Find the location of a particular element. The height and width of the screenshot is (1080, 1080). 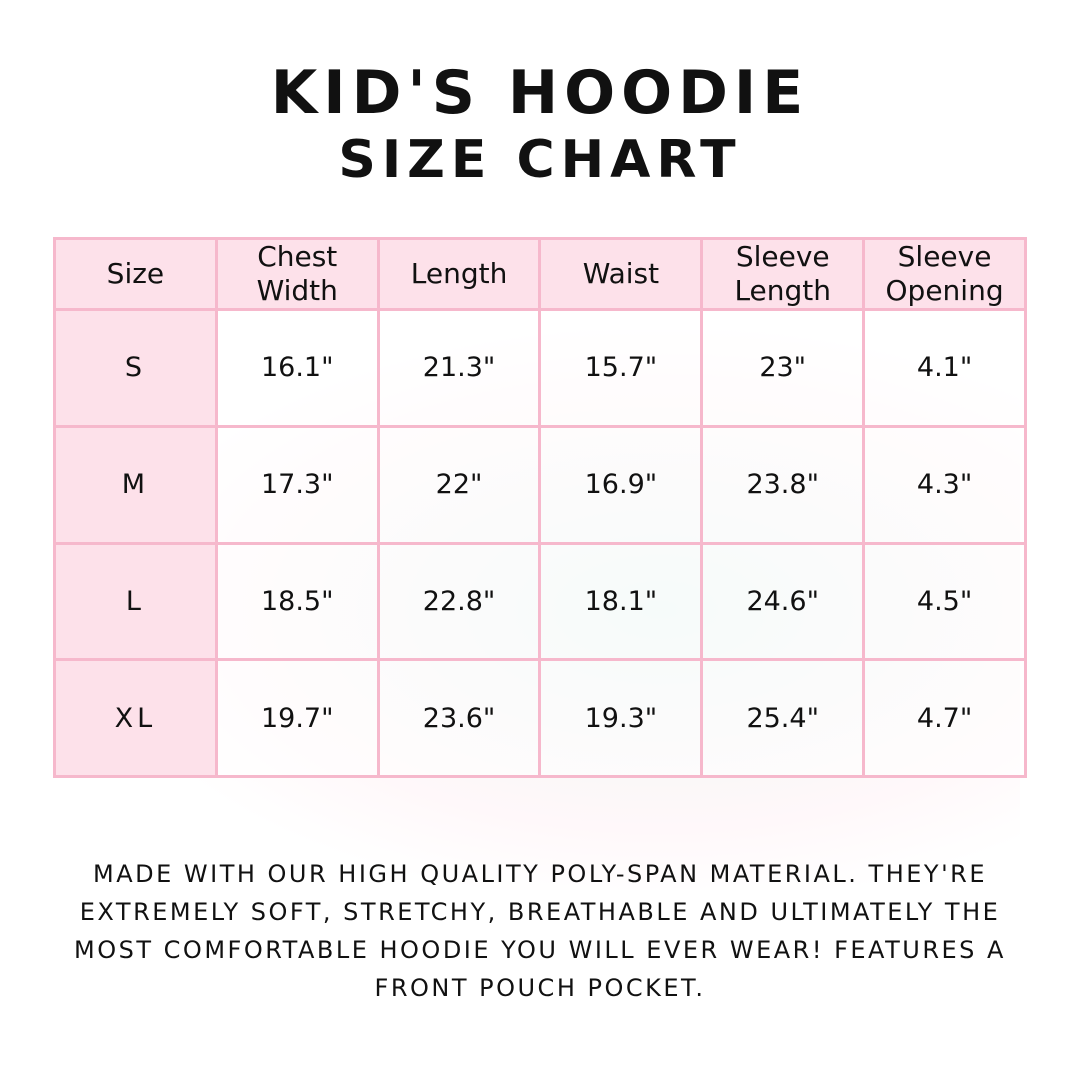

measurement-cell: 4.1" is located at coordinates (944, 368).